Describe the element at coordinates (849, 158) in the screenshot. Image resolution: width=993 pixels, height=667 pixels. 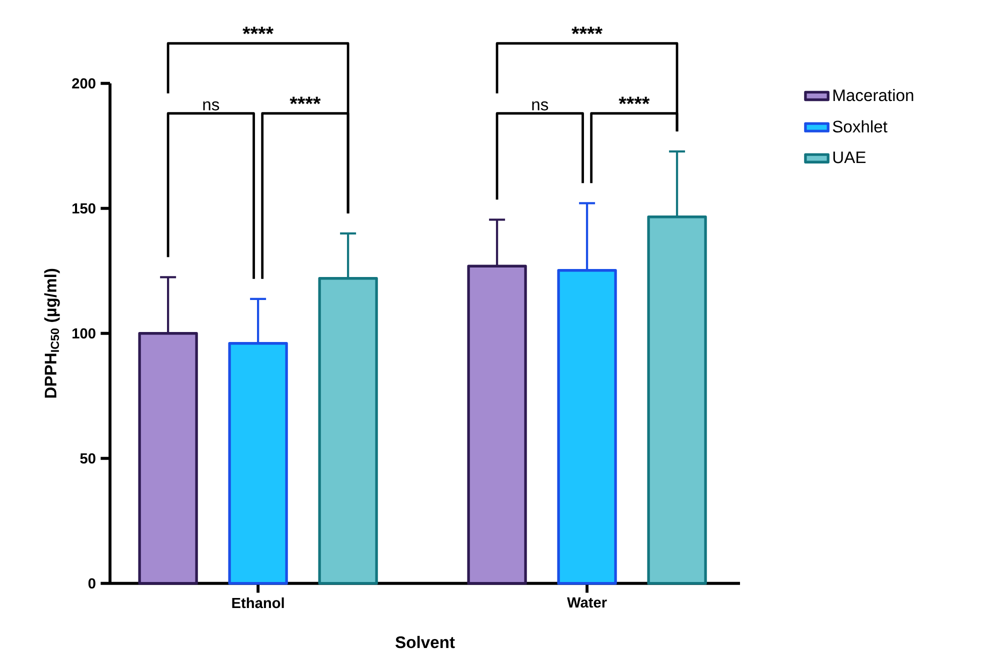
I see `legend-label: UAE` at that location.